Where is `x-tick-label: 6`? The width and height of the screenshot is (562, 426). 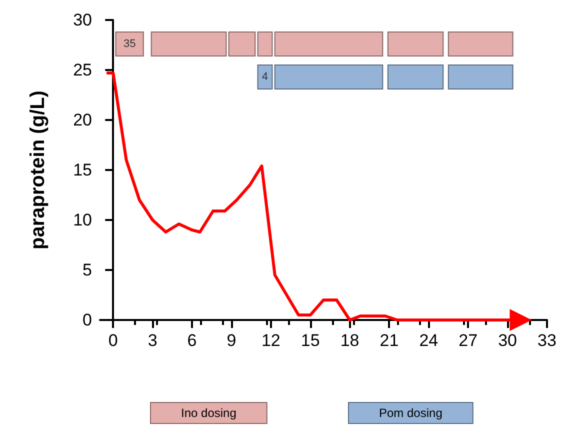
x-tick-label: 6 is located at coordinates (192, 340).